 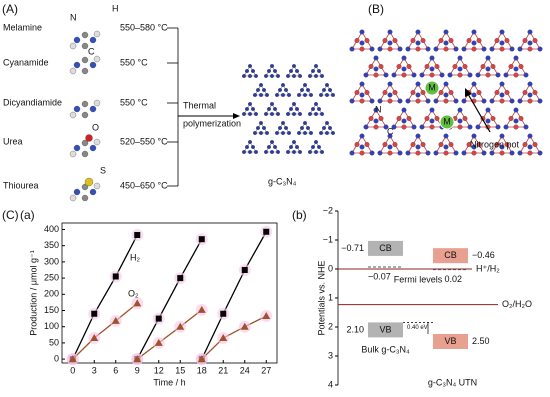 I want to click on band-name: CB, so click(x=450, y=255).